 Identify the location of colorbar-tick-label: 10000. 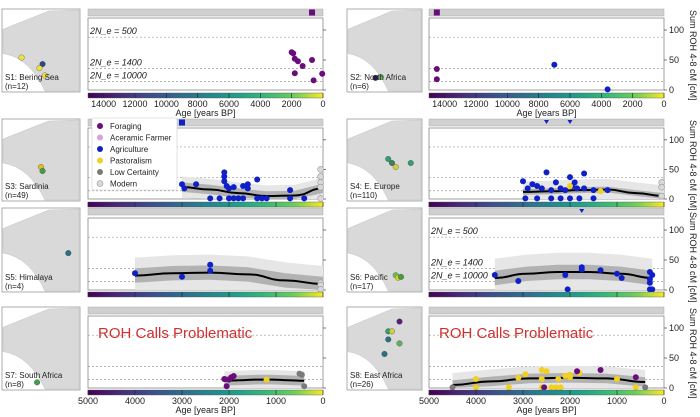
(166, 104).